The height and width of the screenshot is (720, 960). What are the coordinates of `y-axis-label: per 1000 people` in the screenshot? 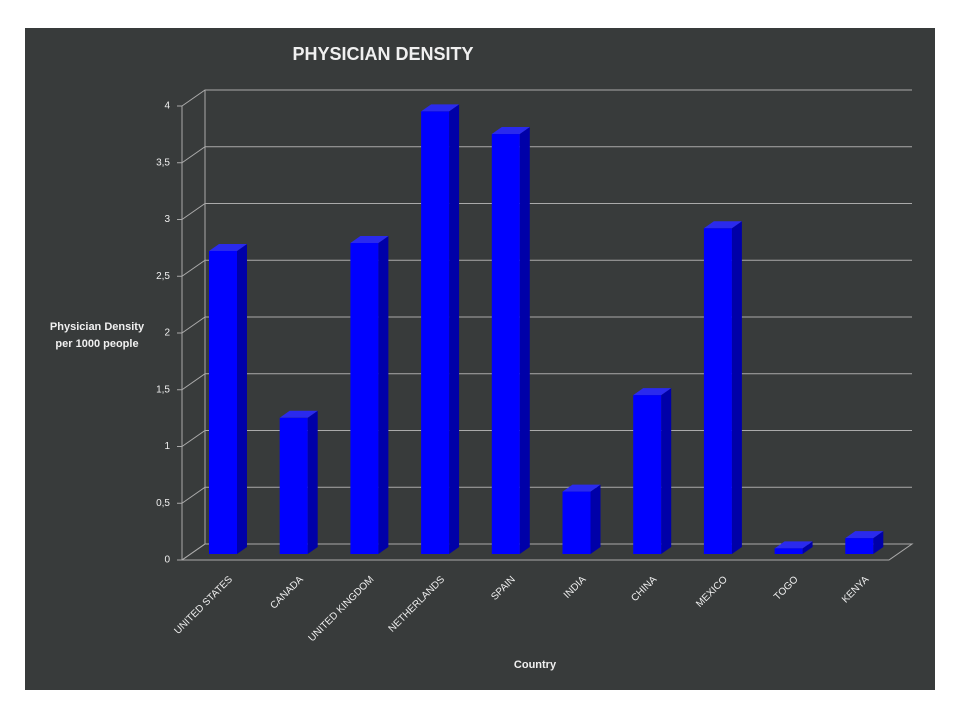 It's located at (96, 344).